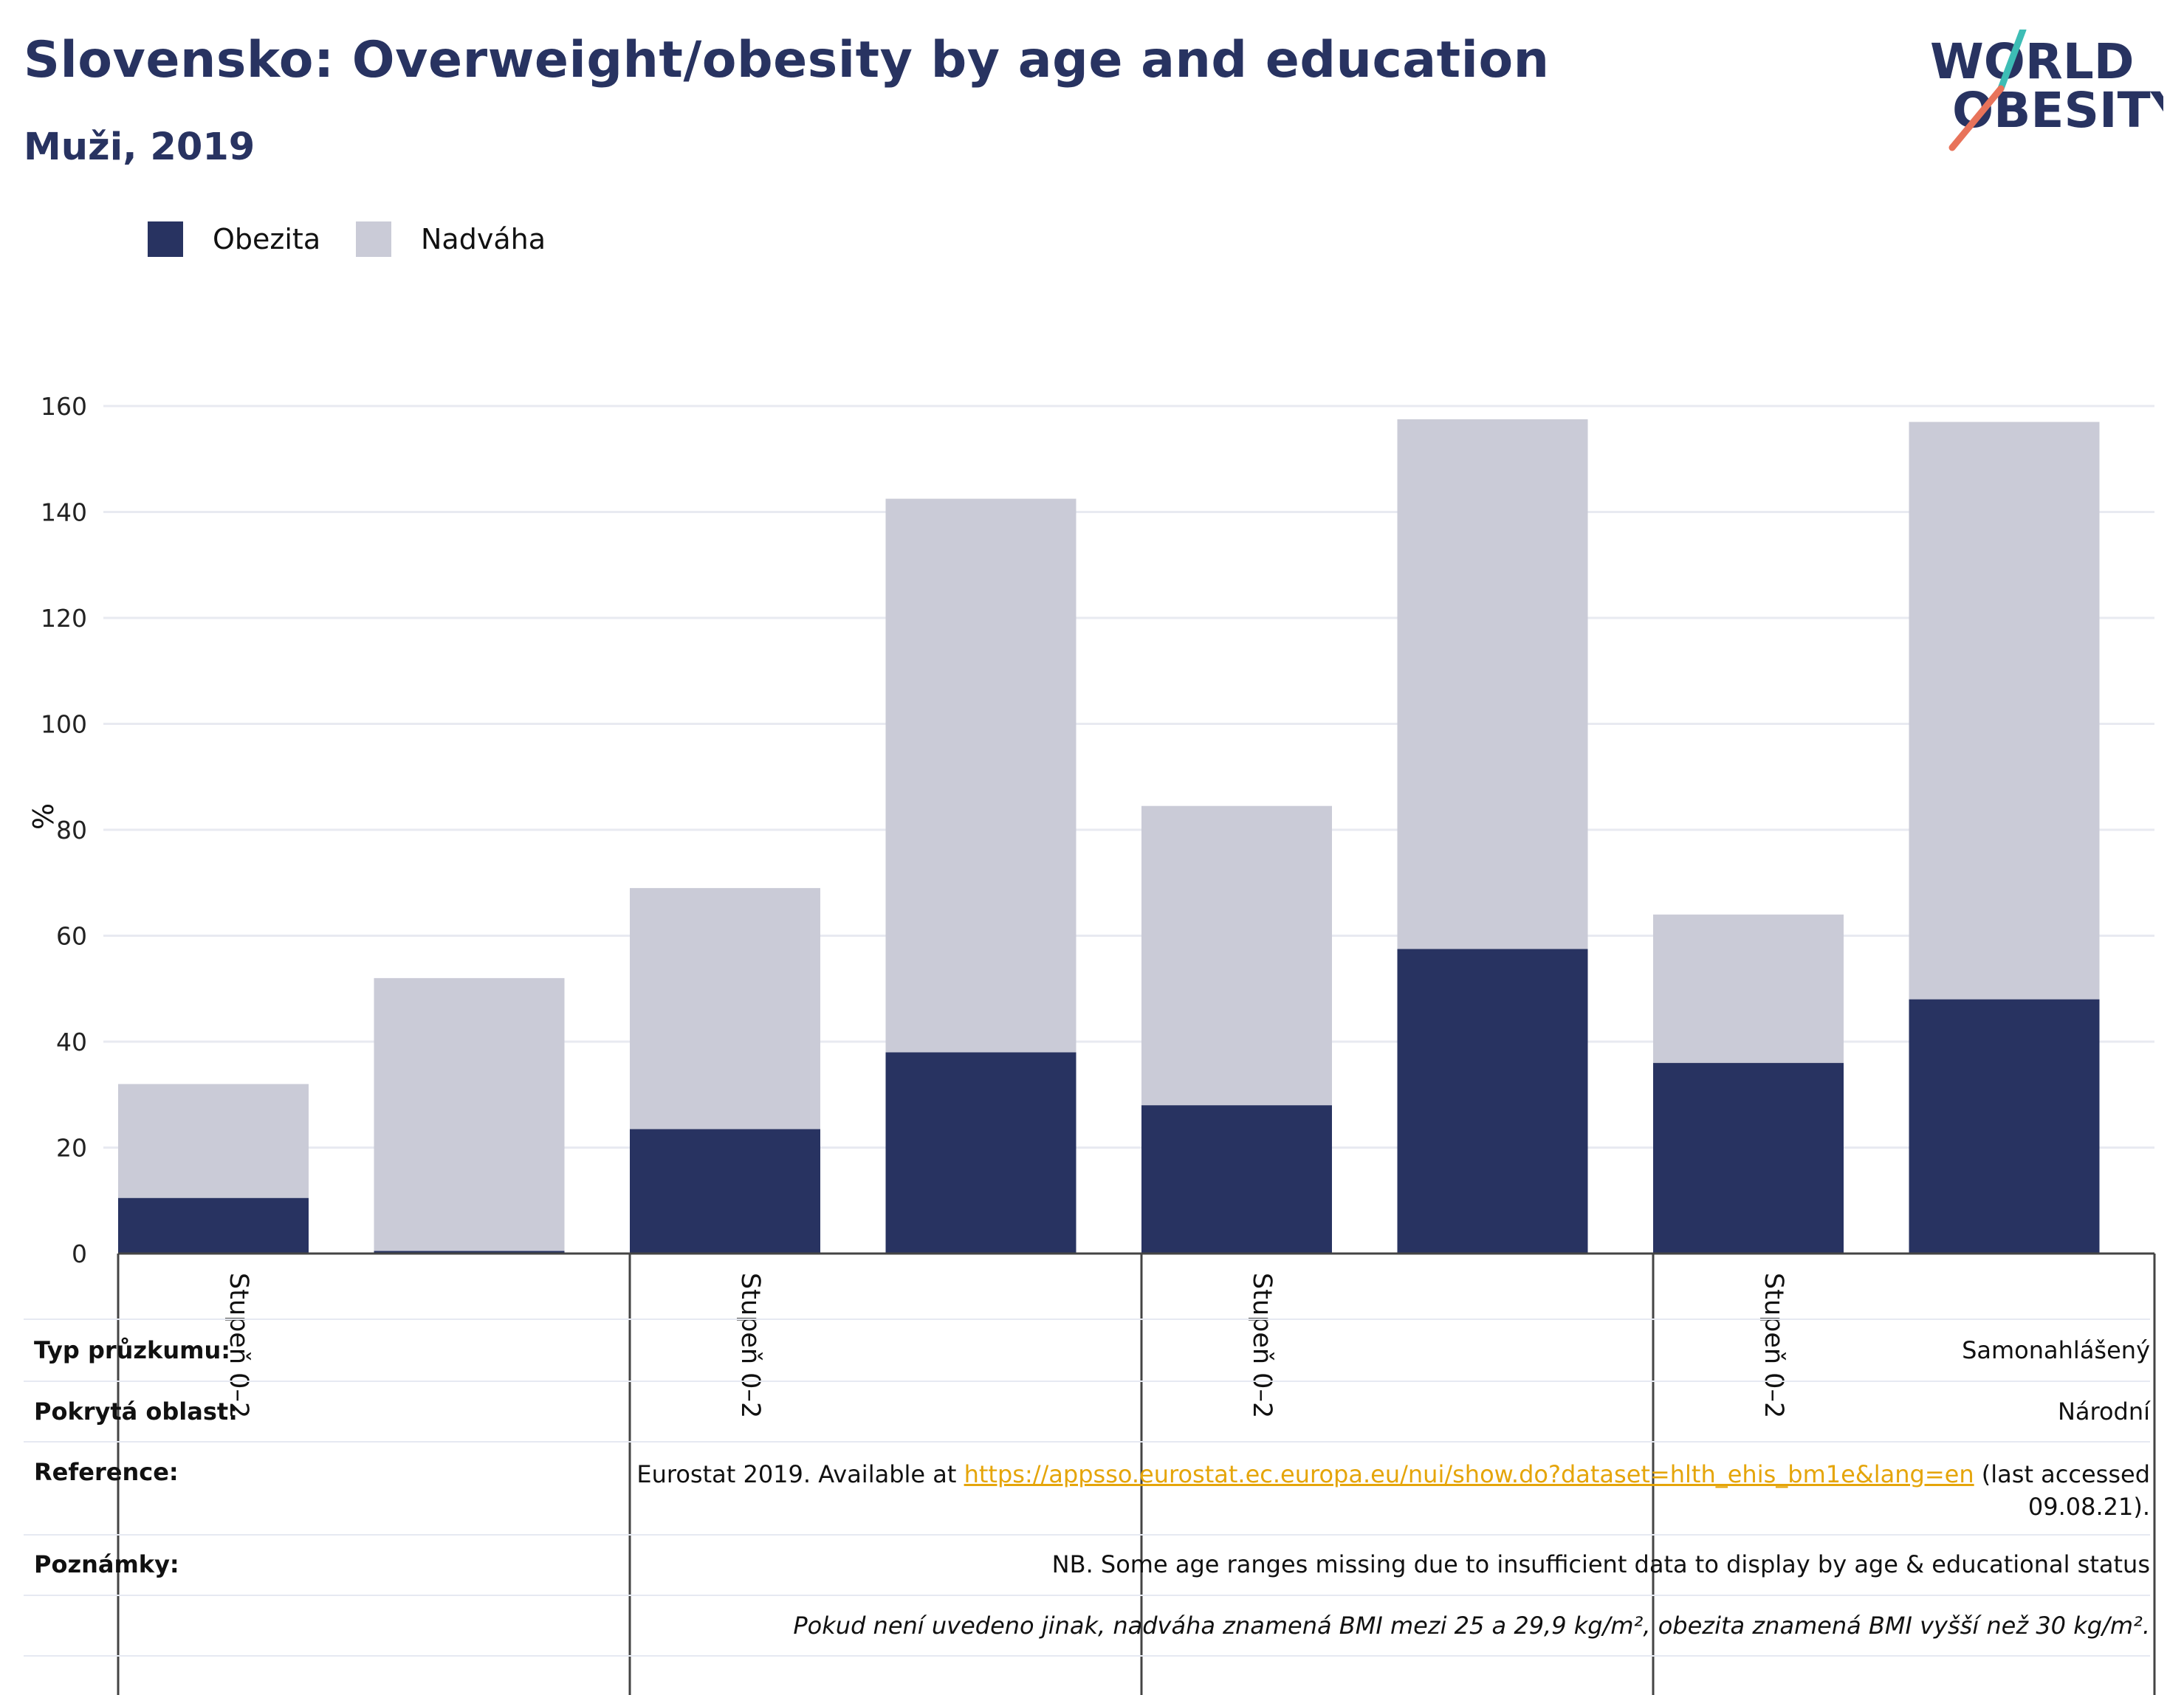  What do you see at coordinates (373, 239) in the screenshot?
I see `legend-swatch-overweight` at bounding box center [373, 239].